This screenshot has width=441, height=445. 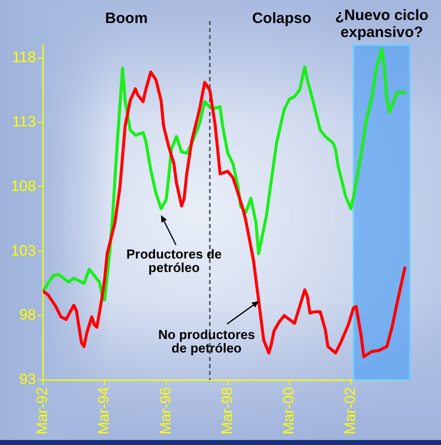 What do you see at coordinates (381, 24) in the screenshot?
I see `band-label: ¿Nuevo ciclo expansivo?` at bounding box center [381, 24].